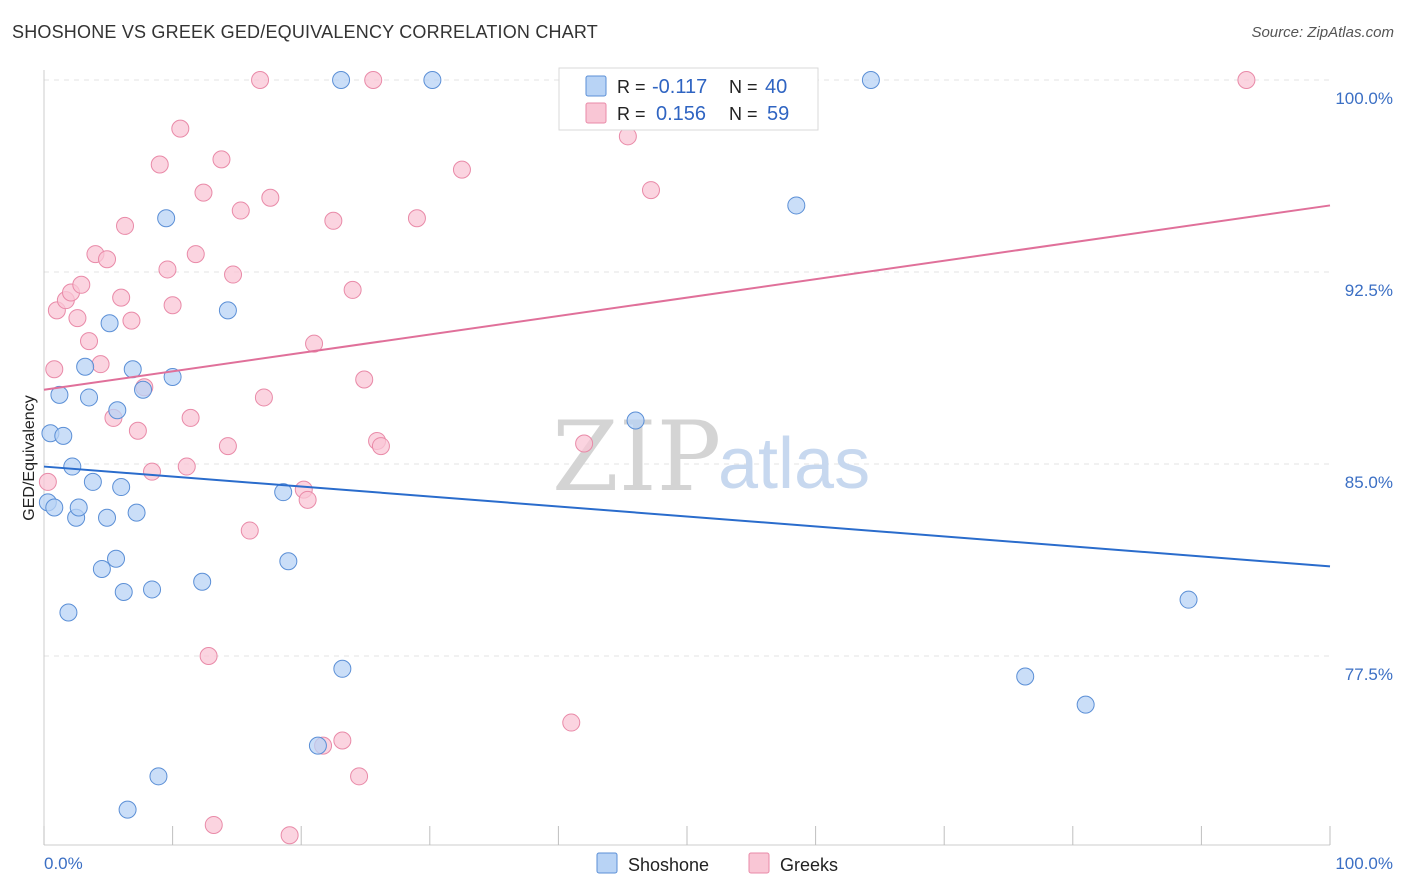  Describe the element at coordinates (1364, 386) in the screenshot. I see `y-tick-labels: 100.0% 92.5% 85.0% 77.5%` at that location.